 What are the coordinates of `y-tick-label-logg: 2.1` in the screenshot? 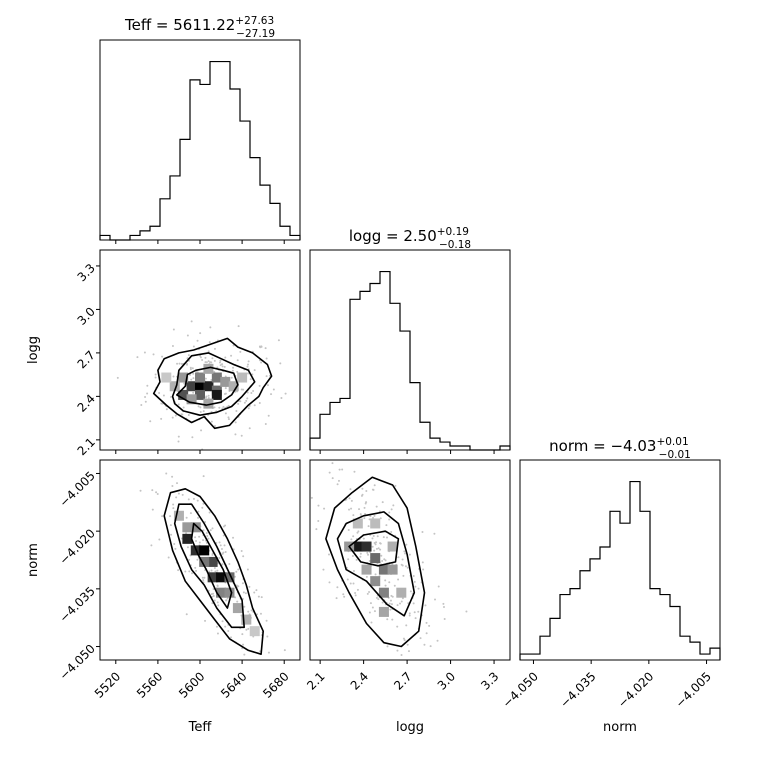 It's located at (86, 446).